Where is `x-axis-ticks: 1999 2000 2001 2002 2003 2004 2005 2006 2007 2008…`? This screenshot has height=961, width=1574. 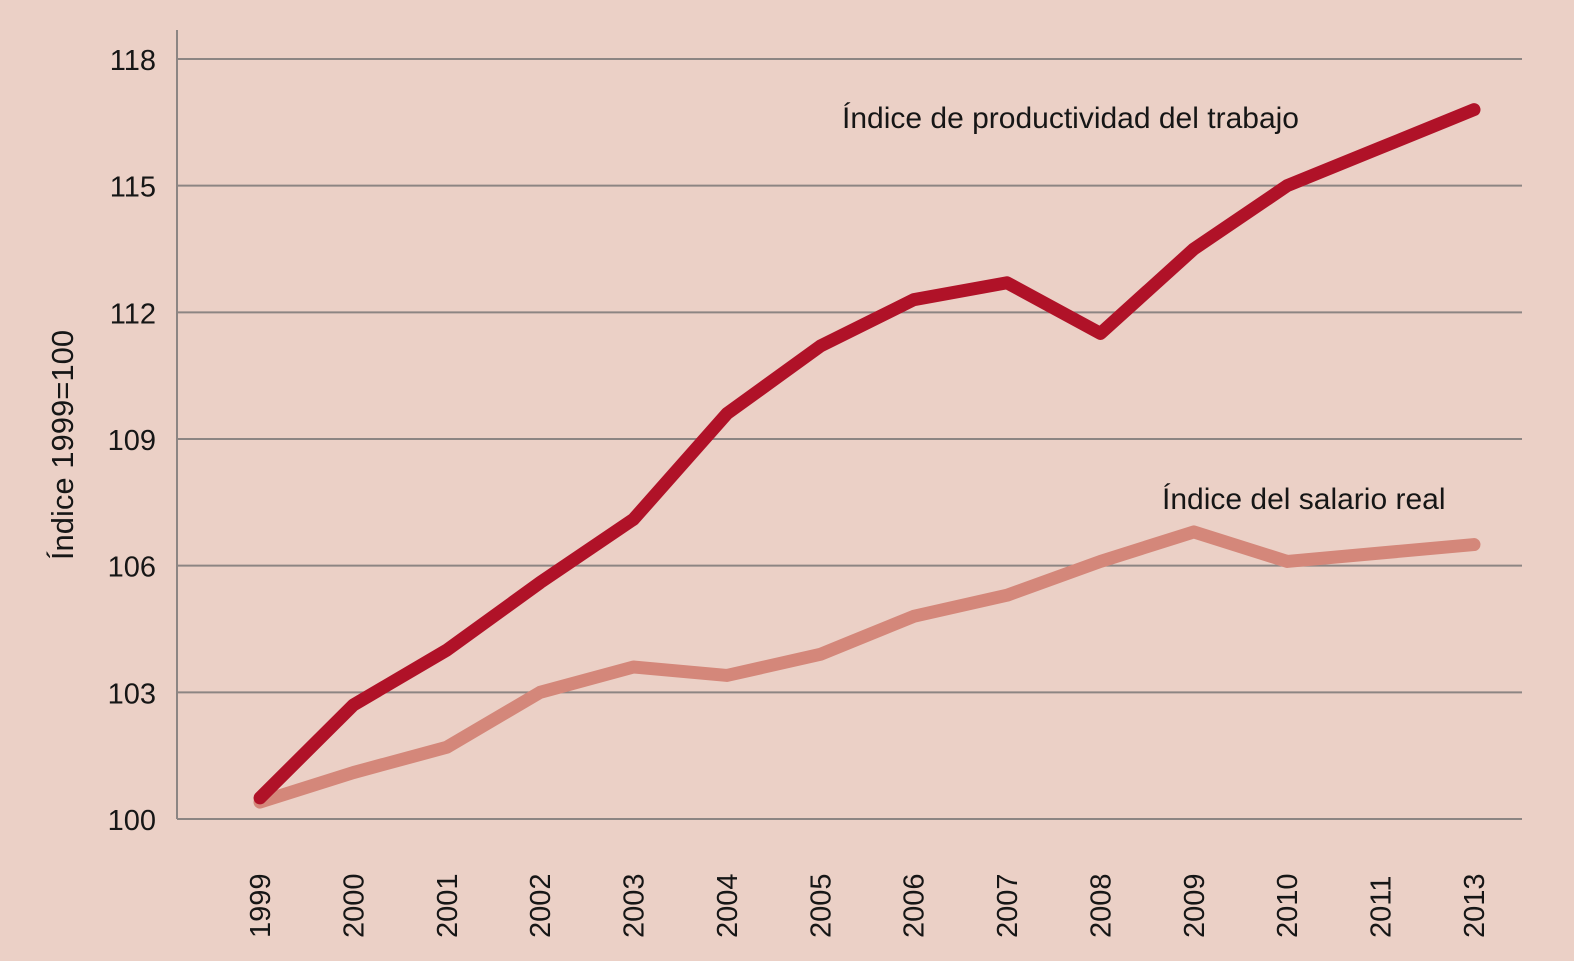
x-axis-ticks: 1999 2000 2001 2002 2003 2004 2005 2006 2007 2008… is located at coordinates (868, 905).